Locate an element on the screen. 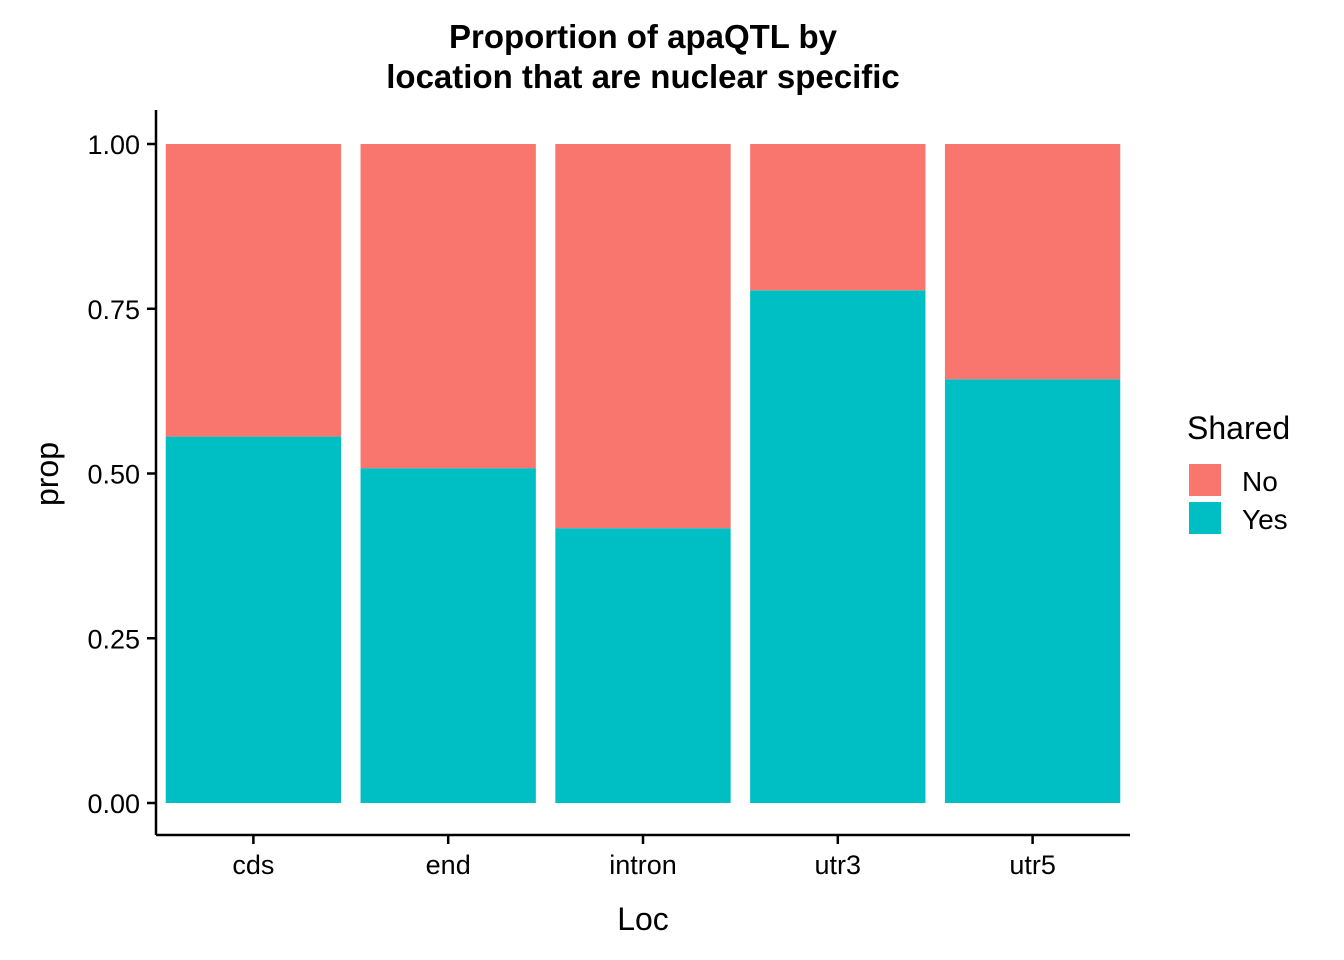 The width and height of the screenshot is (1344, 960). x-tick-label-utr3: utr3 is located at coordinates (838, 865).